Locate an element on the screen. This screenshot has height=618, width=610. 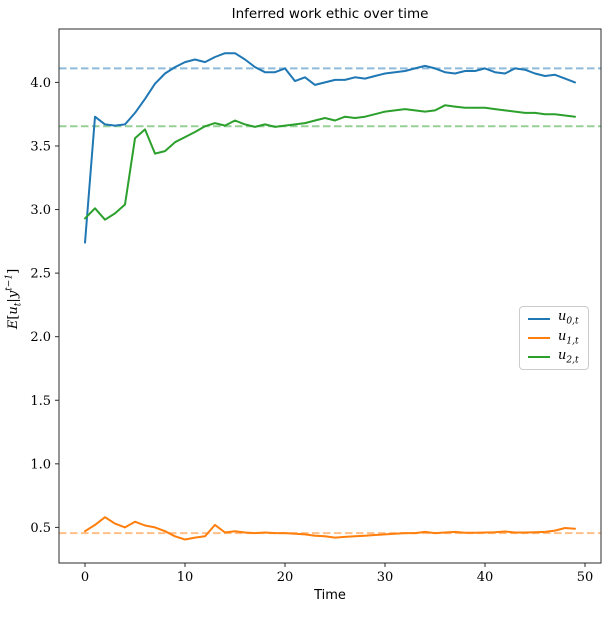
ylabel-bracket: [ is located at coordinates (13, 317).